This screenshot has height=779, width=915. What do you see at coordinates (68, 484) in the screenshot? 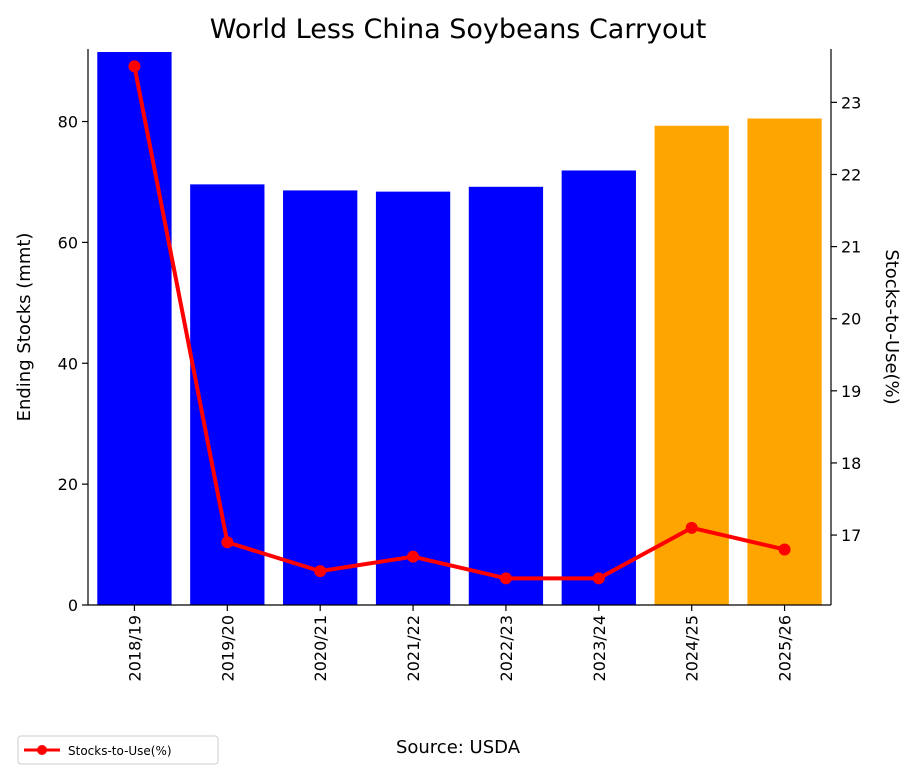
I see `y-tick-label: 20` at bounding box center [68, 484].